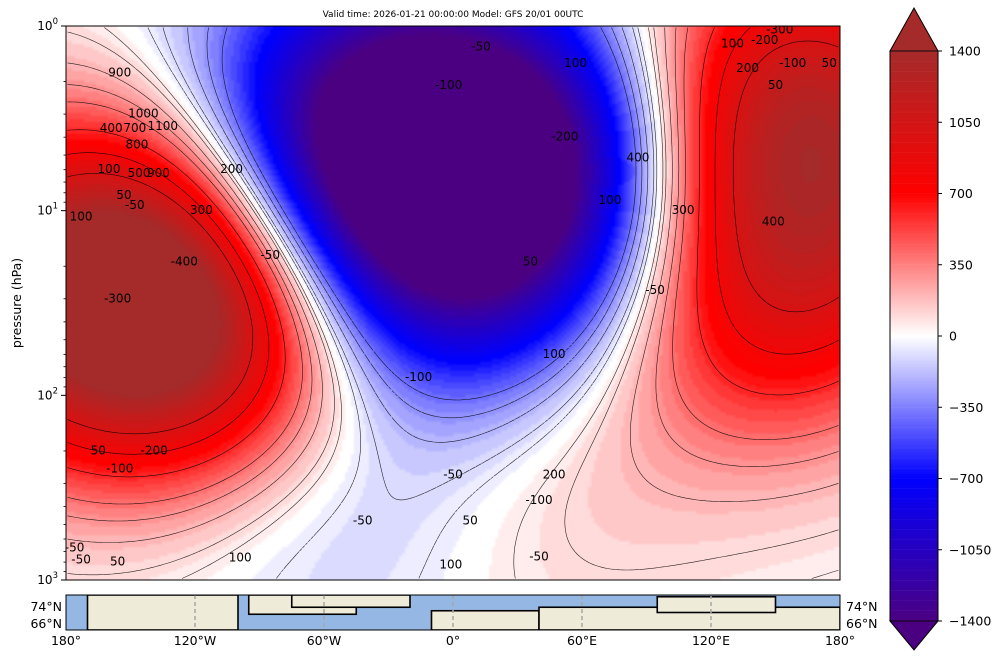  I want to click on contour-label: 300, so click(201, 210).